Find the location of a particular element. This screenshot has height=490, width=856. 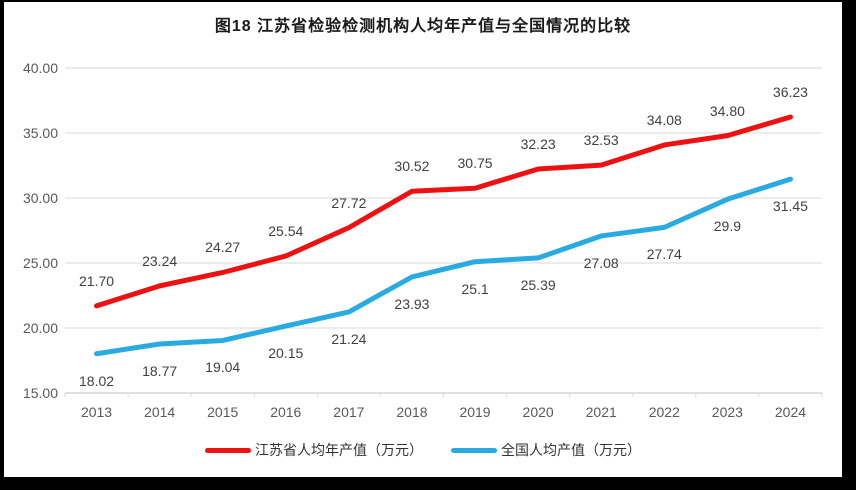

data-label-national: 18.02 is located at coordinates (97, 380).